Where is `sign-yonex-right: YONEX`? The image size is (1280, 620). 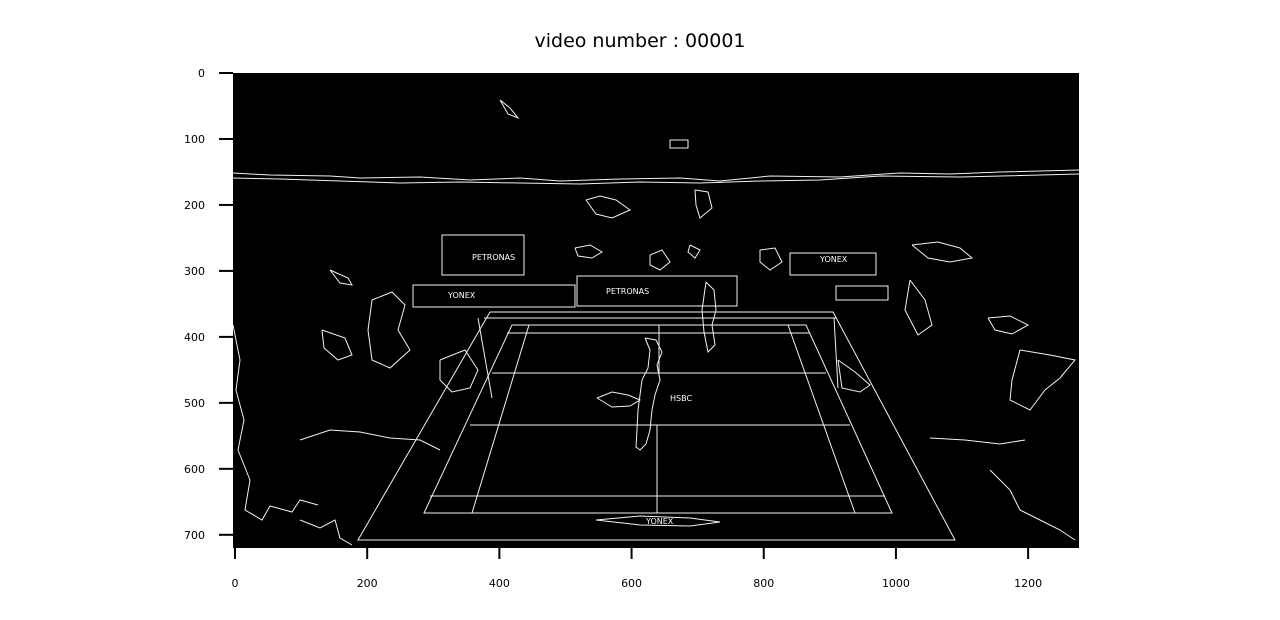 sign-yonex-right: YONEX is located at coordinates (833, 259).